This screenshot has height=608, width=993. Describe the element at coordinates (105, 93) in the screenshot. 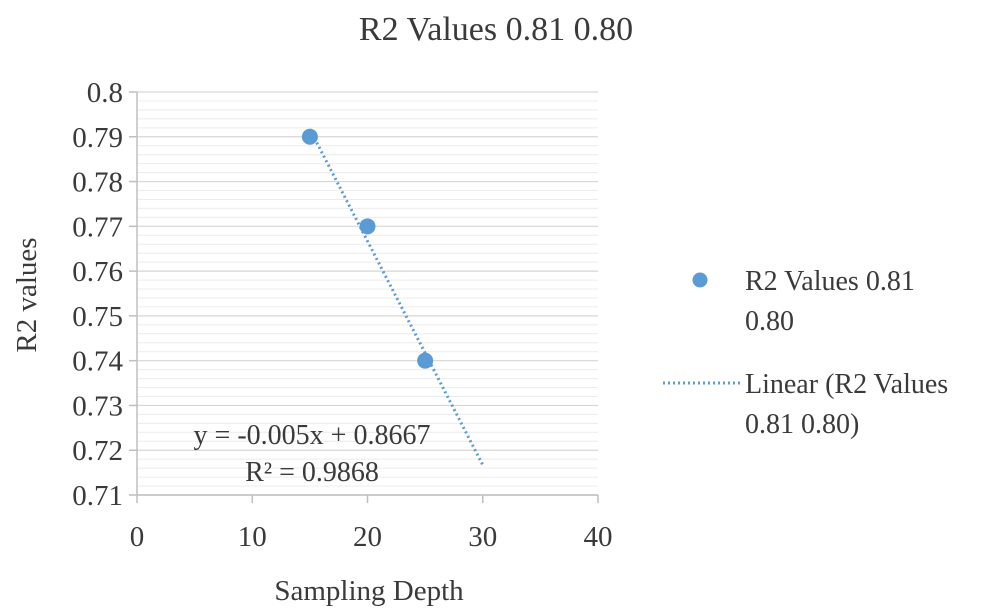

I see `y-tick-label: 0.8` at that location.